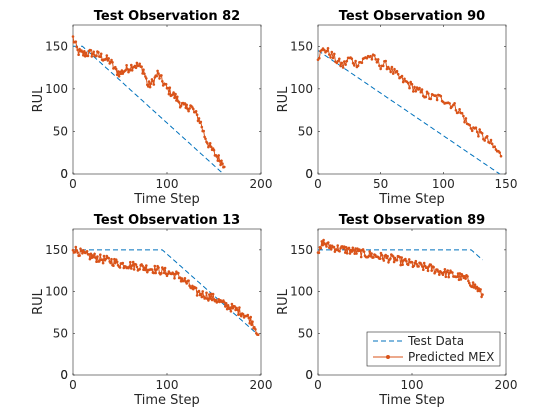 This screenshot has width=560, height=420. What do you see at coordinates (73, 385) in the screenshot?
I see `x-tick-label: 0` at bounding box center [73, 385].